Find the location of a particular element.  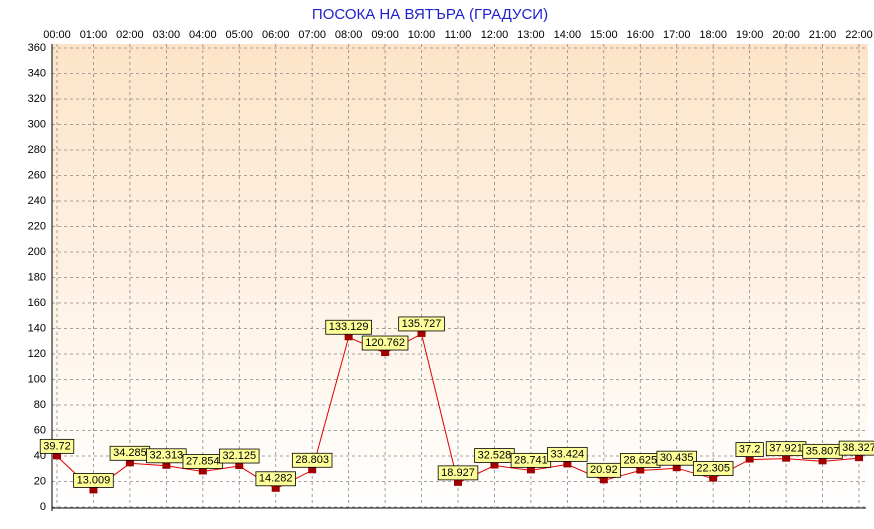

data-label: 39.72 is located at coordinates (57, 446).